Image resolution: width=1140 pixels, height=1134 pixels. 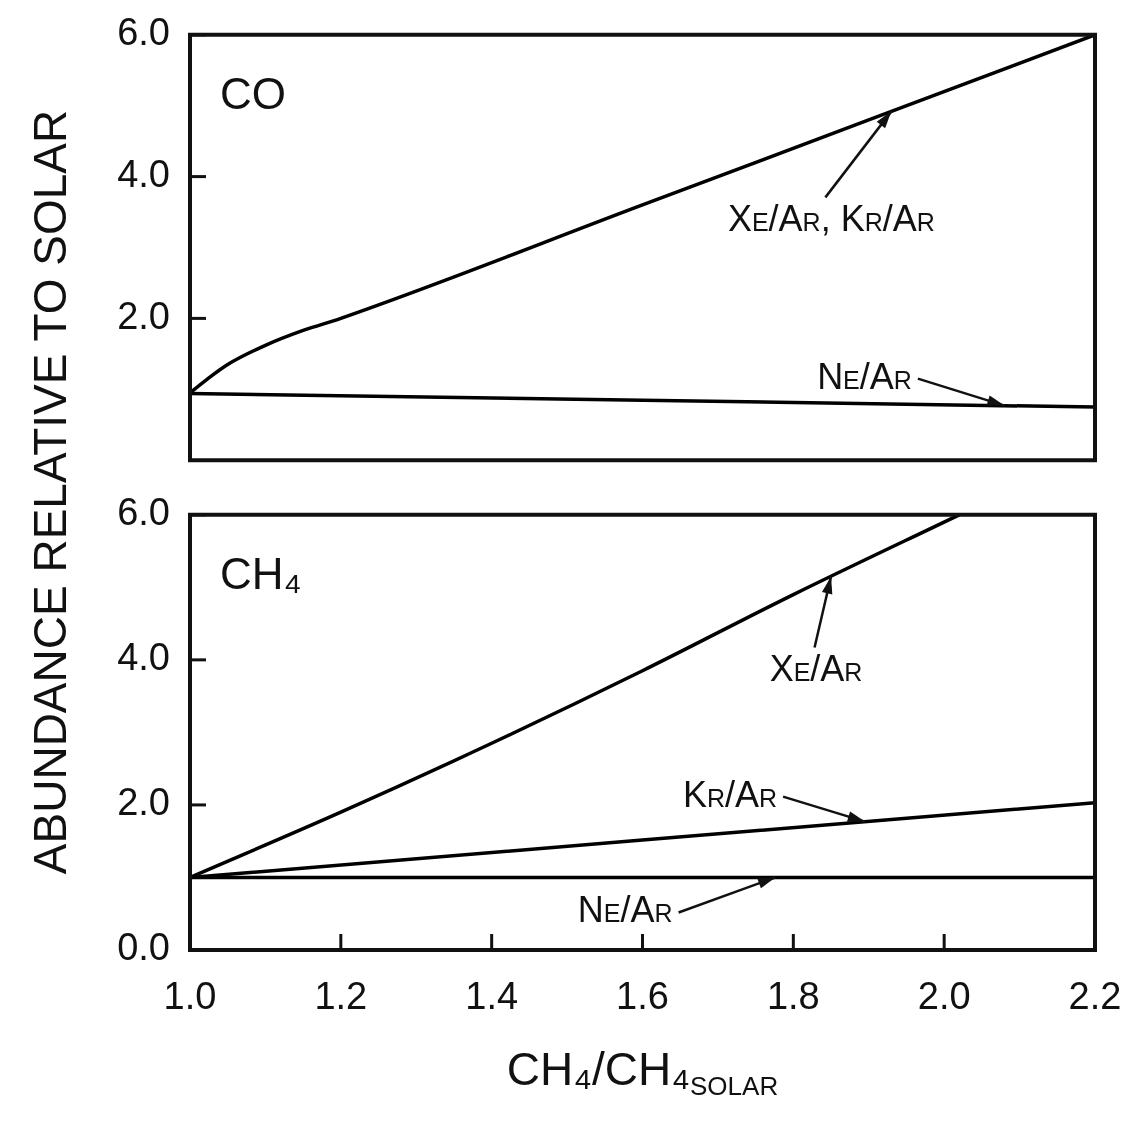 What do you see at coordinates (261, 573) in the screenshot?
I see `annotation: CH₄` at bounding box center [261, 573].